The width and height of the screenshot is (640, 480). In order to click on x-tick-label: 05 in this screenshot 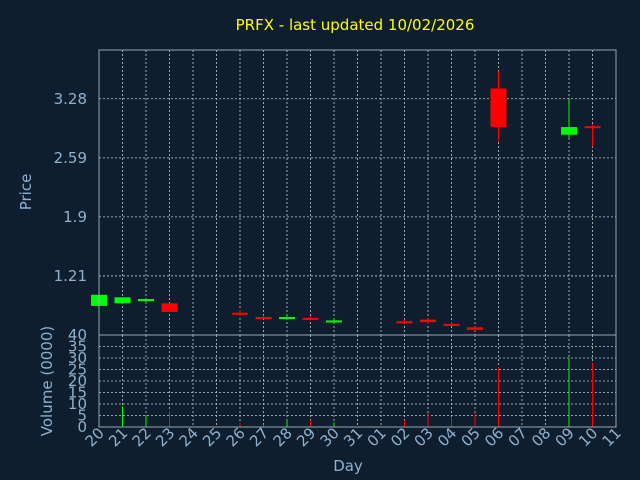, I will do `click(471, 437)`.